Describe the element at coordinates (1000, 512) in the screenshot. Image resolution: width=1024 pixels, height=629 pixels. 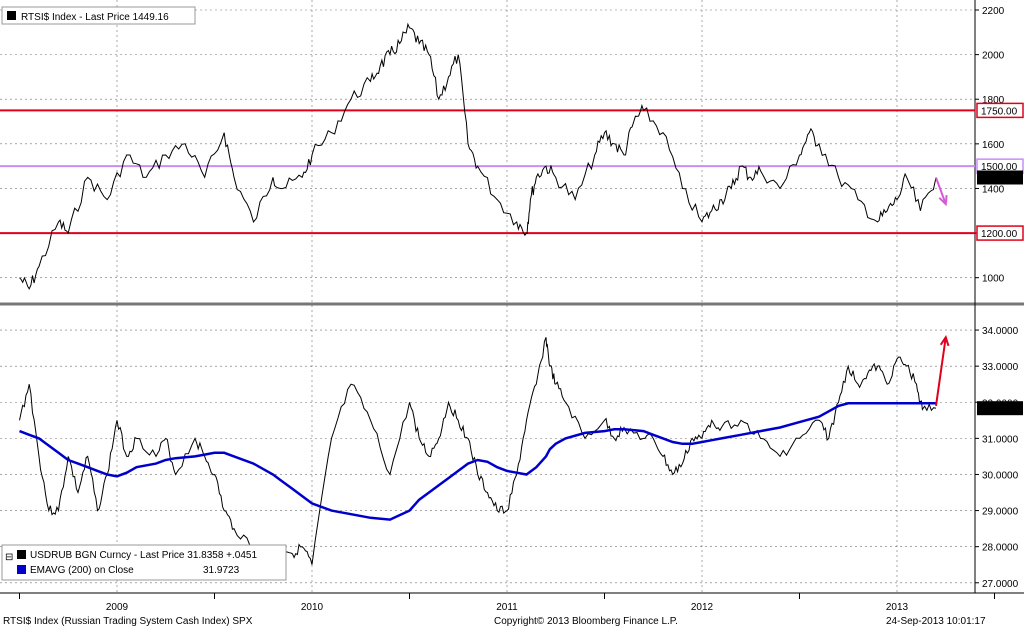
I see `bottom-y-tick-label: 29.0000` at that location.